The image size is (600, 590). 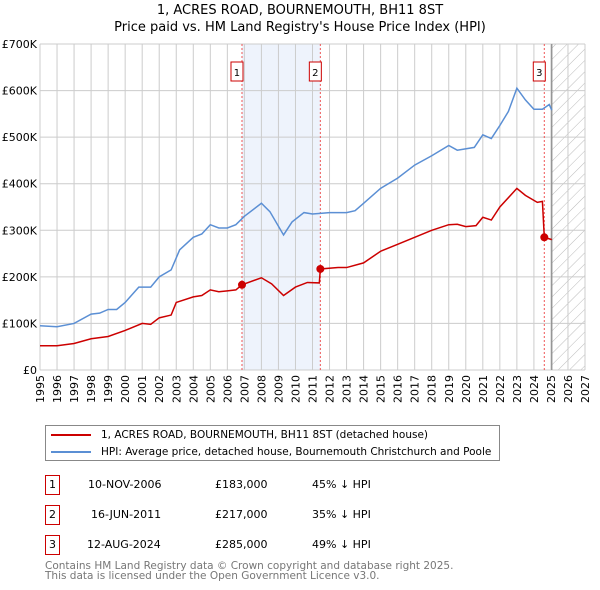 What do you see at coordinates (57, 389) in the screenshot?
I see `x-tick-label: 1996` at bounding box center [57, 389].